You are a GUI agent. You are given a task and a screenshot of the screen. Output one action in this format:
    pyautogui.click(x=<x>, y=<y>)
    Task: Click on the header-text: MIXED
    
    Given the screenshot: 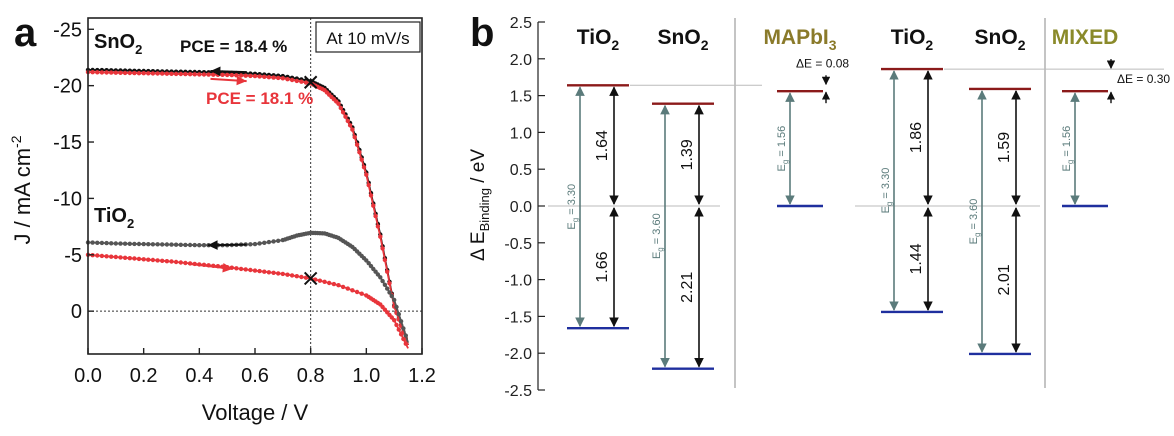 What is the action you would take?
    pyautogui.click(x=1085, y=37)
    